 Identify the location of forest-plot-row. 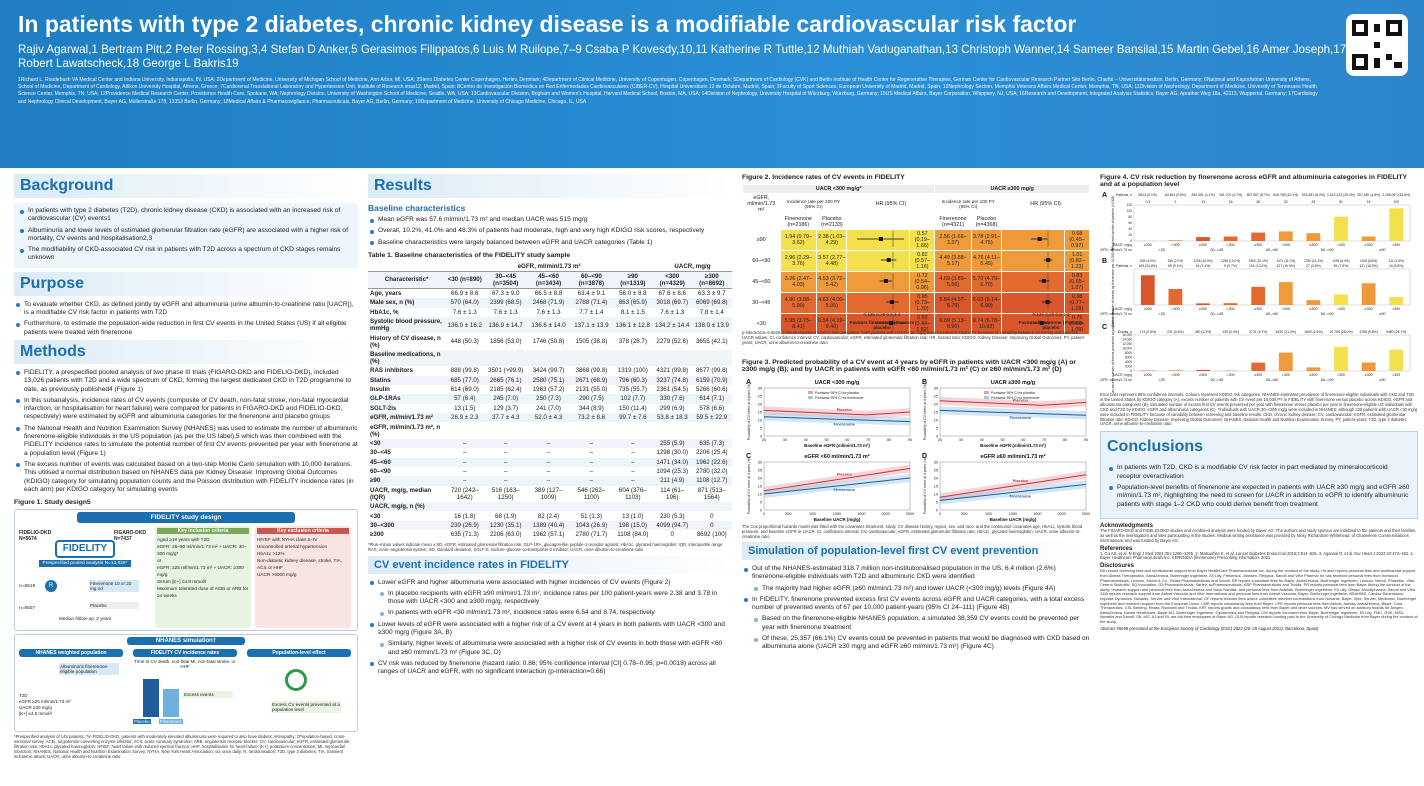
(1048, 260).